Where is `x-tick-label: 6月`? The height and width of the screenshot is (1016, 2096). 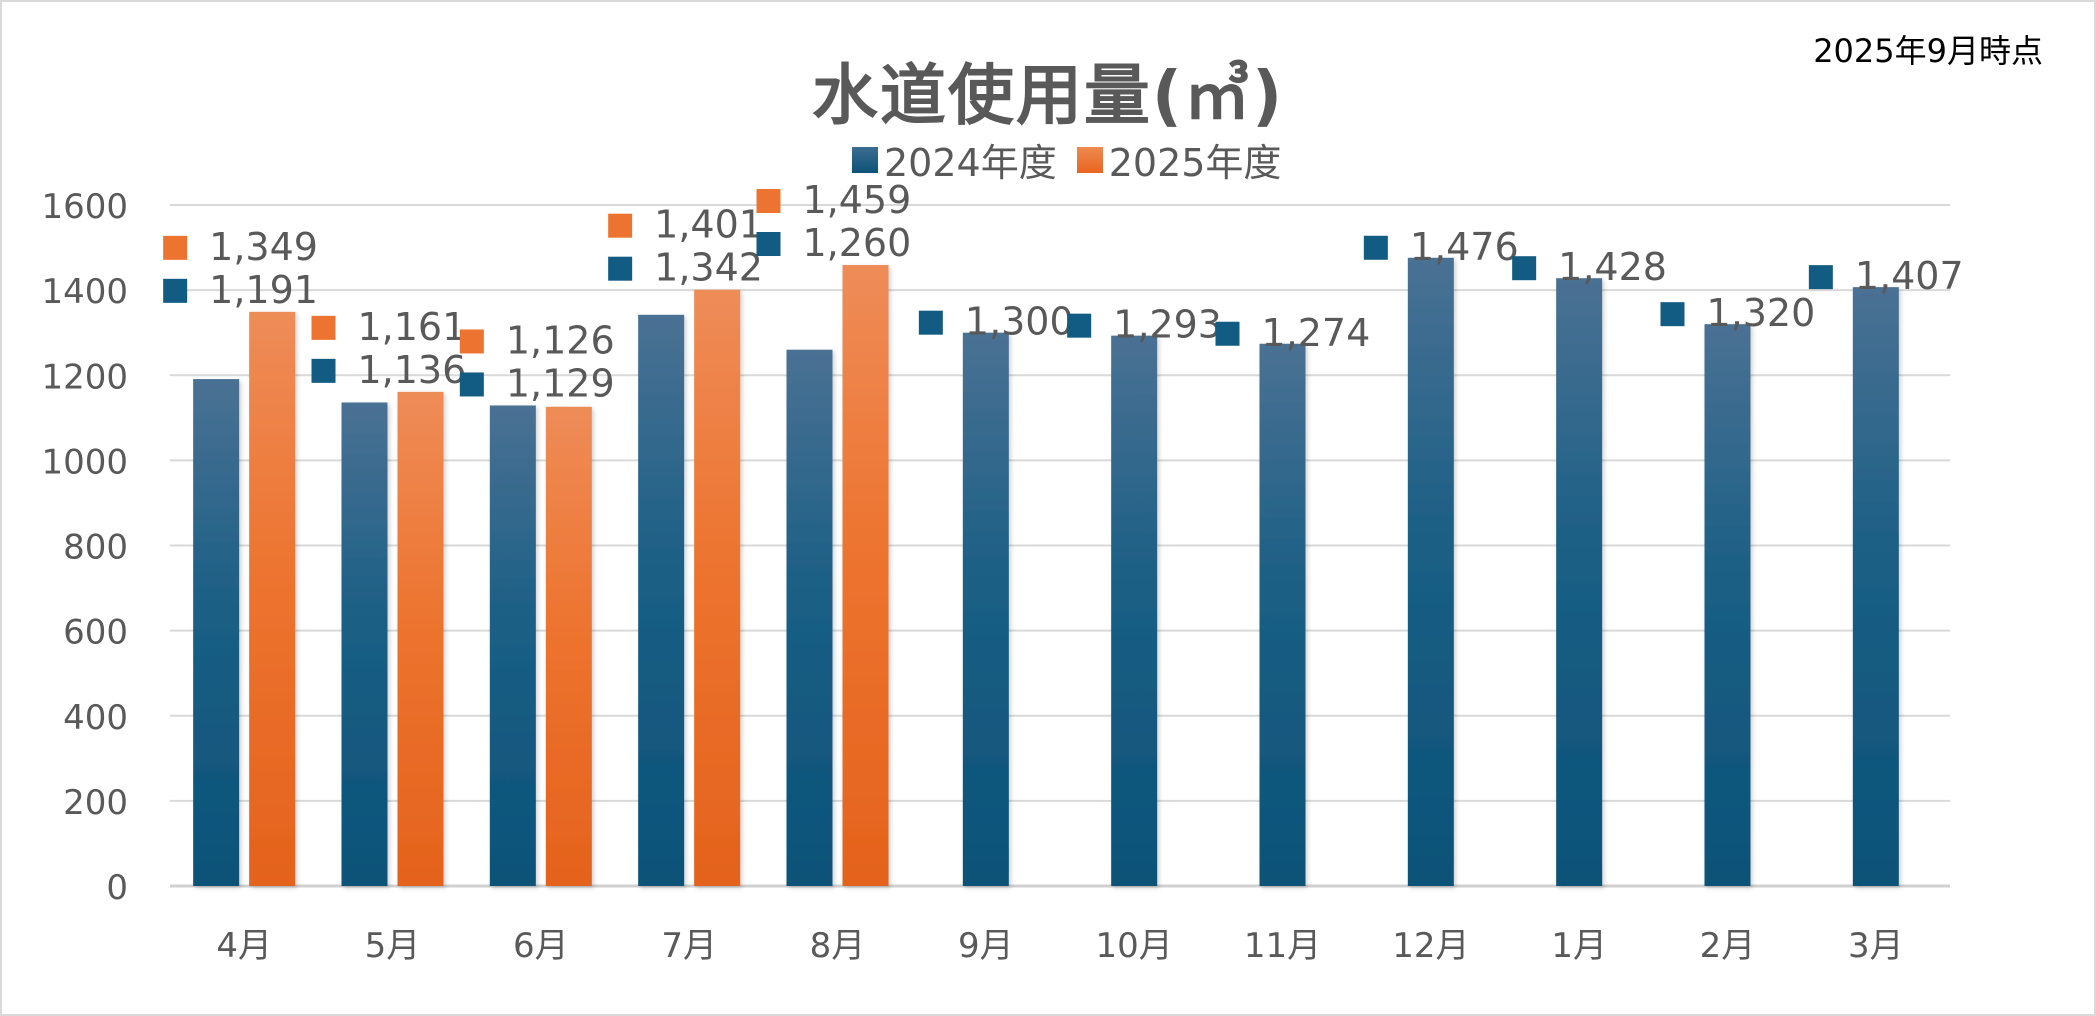 x-tick-label: 6月 is located at coordinates (541, 946).